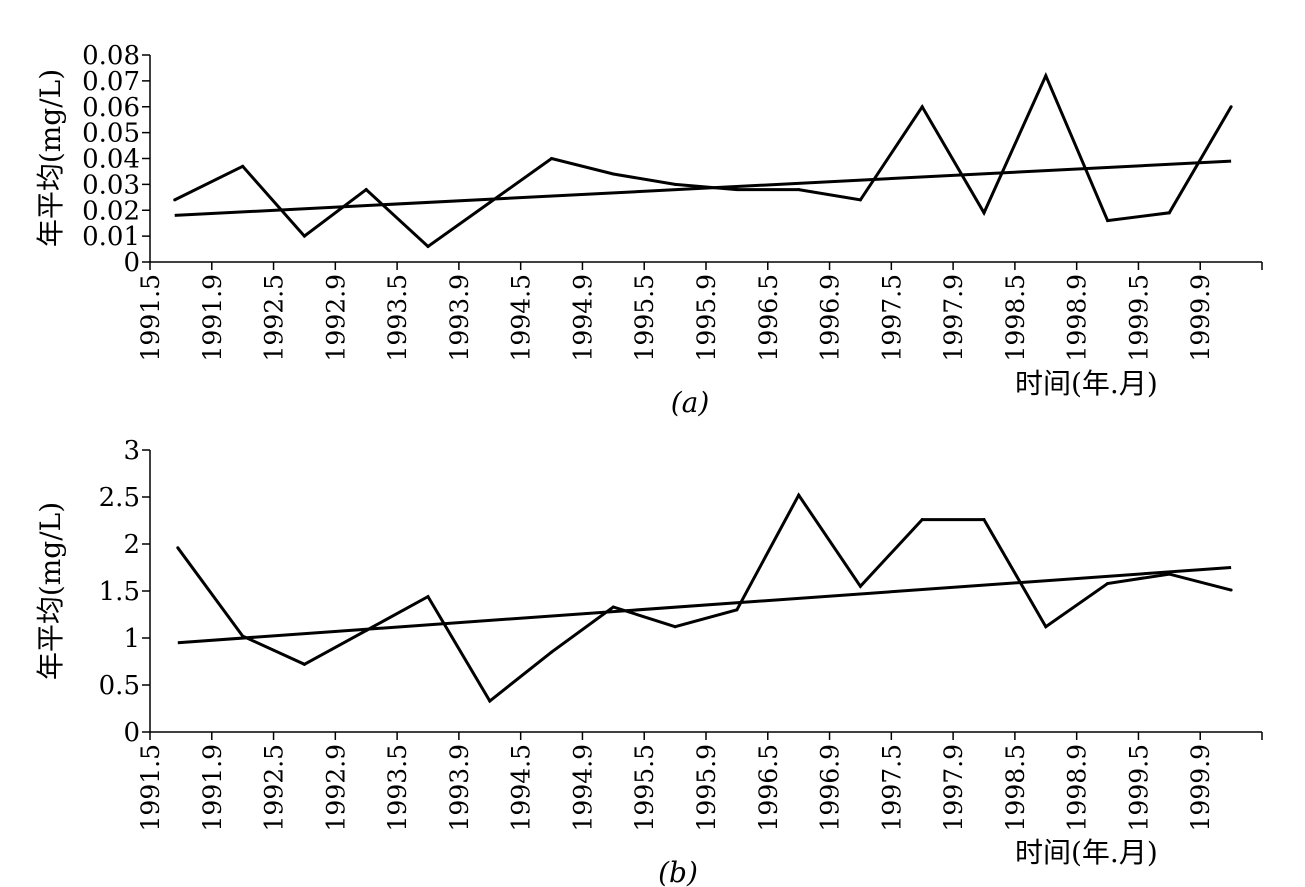 The width and height of the screenshot is (1305, 887). Describe the element at coordinates (111, 108) in the screenshot. I see `y-tick-label: 0.06` at that location.